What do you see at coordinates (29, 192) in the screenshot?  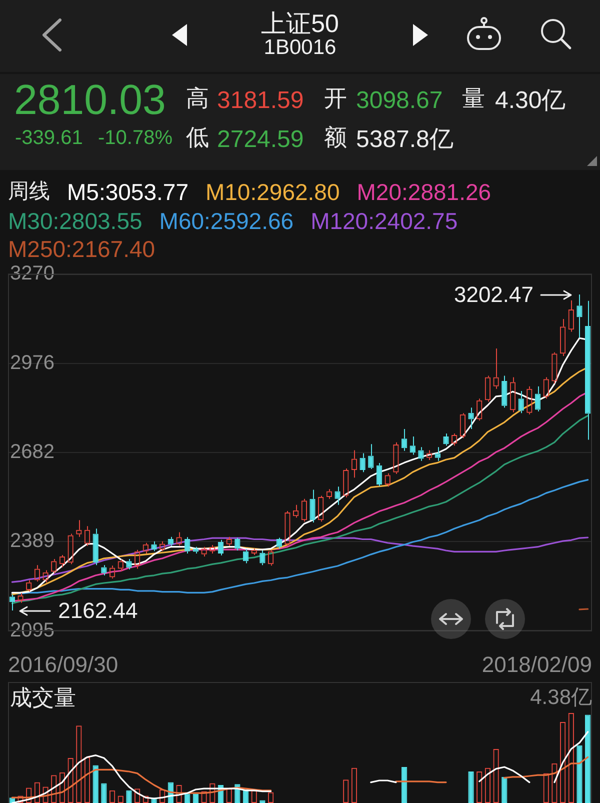 I see `legend-title: 周线` at bounding box center [29, 192].